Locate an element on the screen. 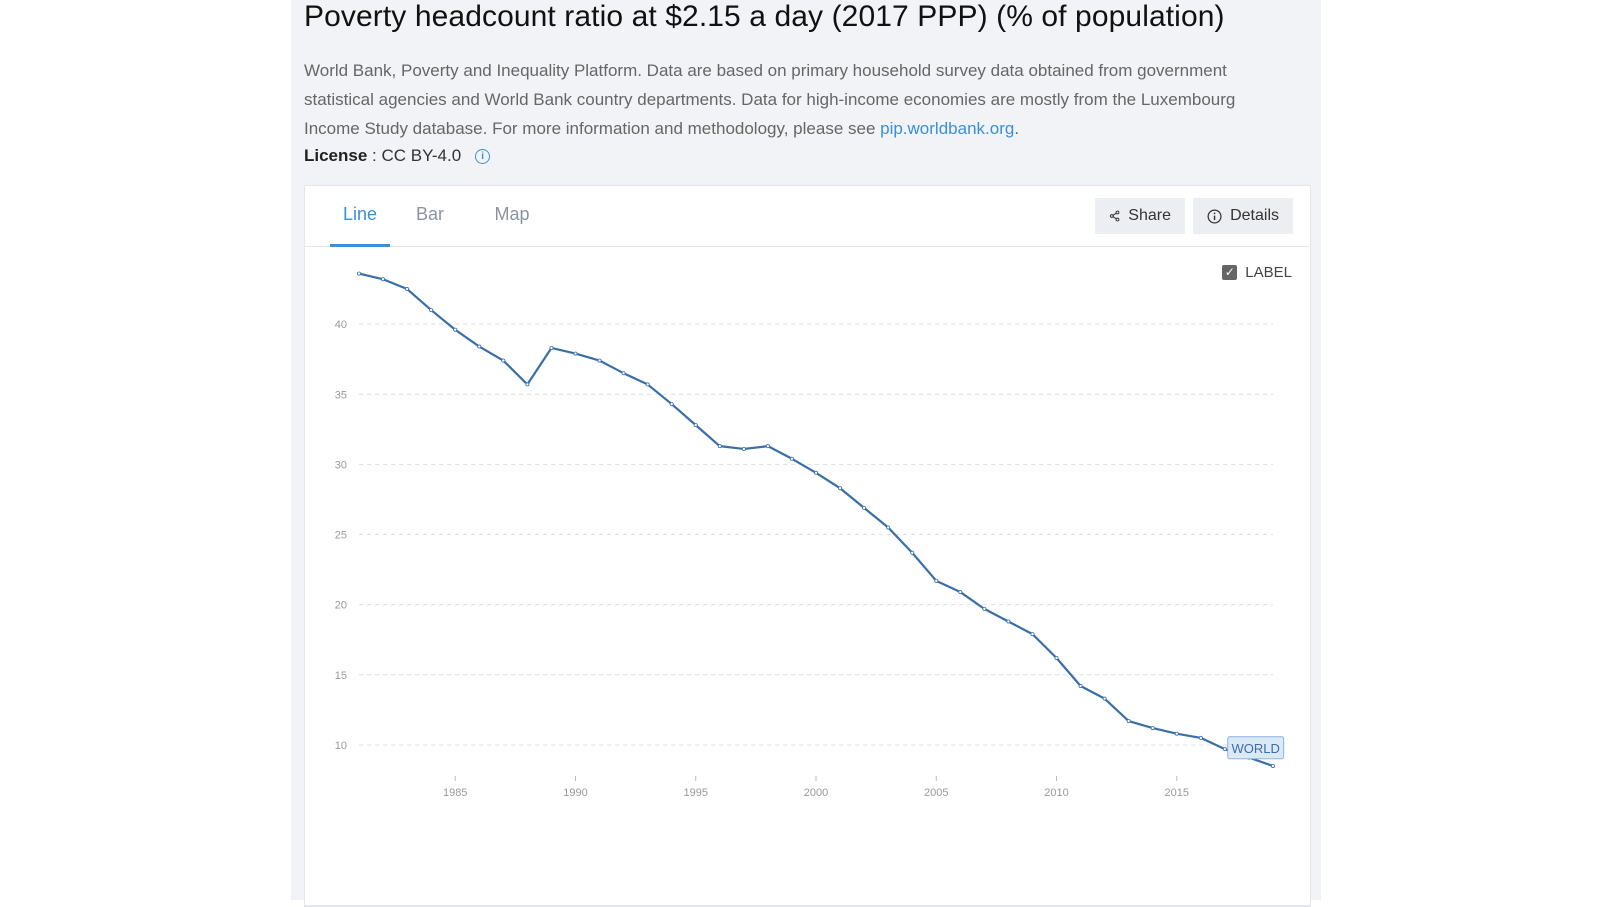 This screenshot has height=907, width=1600. info-icon is located at coordinates (1214, 216).